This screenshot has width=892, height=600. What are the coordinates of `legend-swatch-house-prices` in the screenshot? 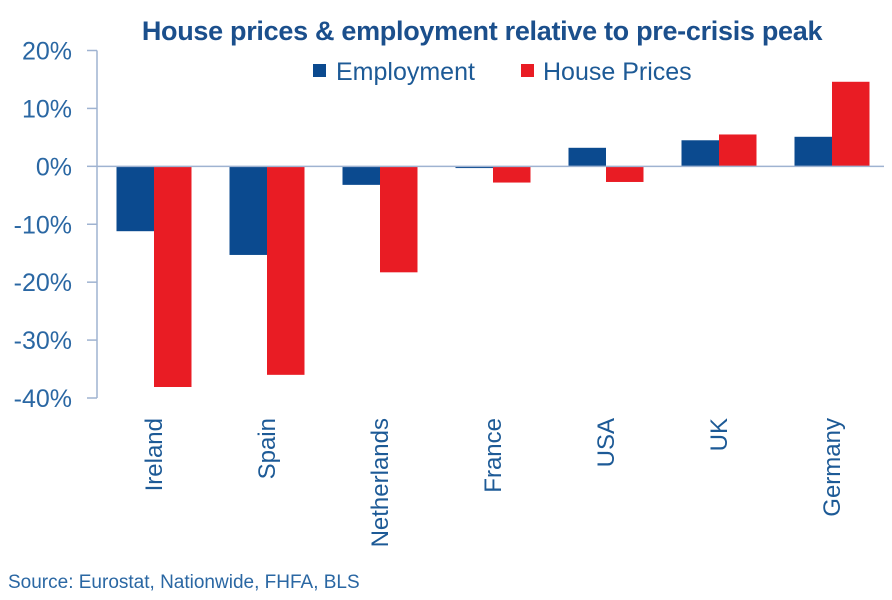 It's located at (527, 70).